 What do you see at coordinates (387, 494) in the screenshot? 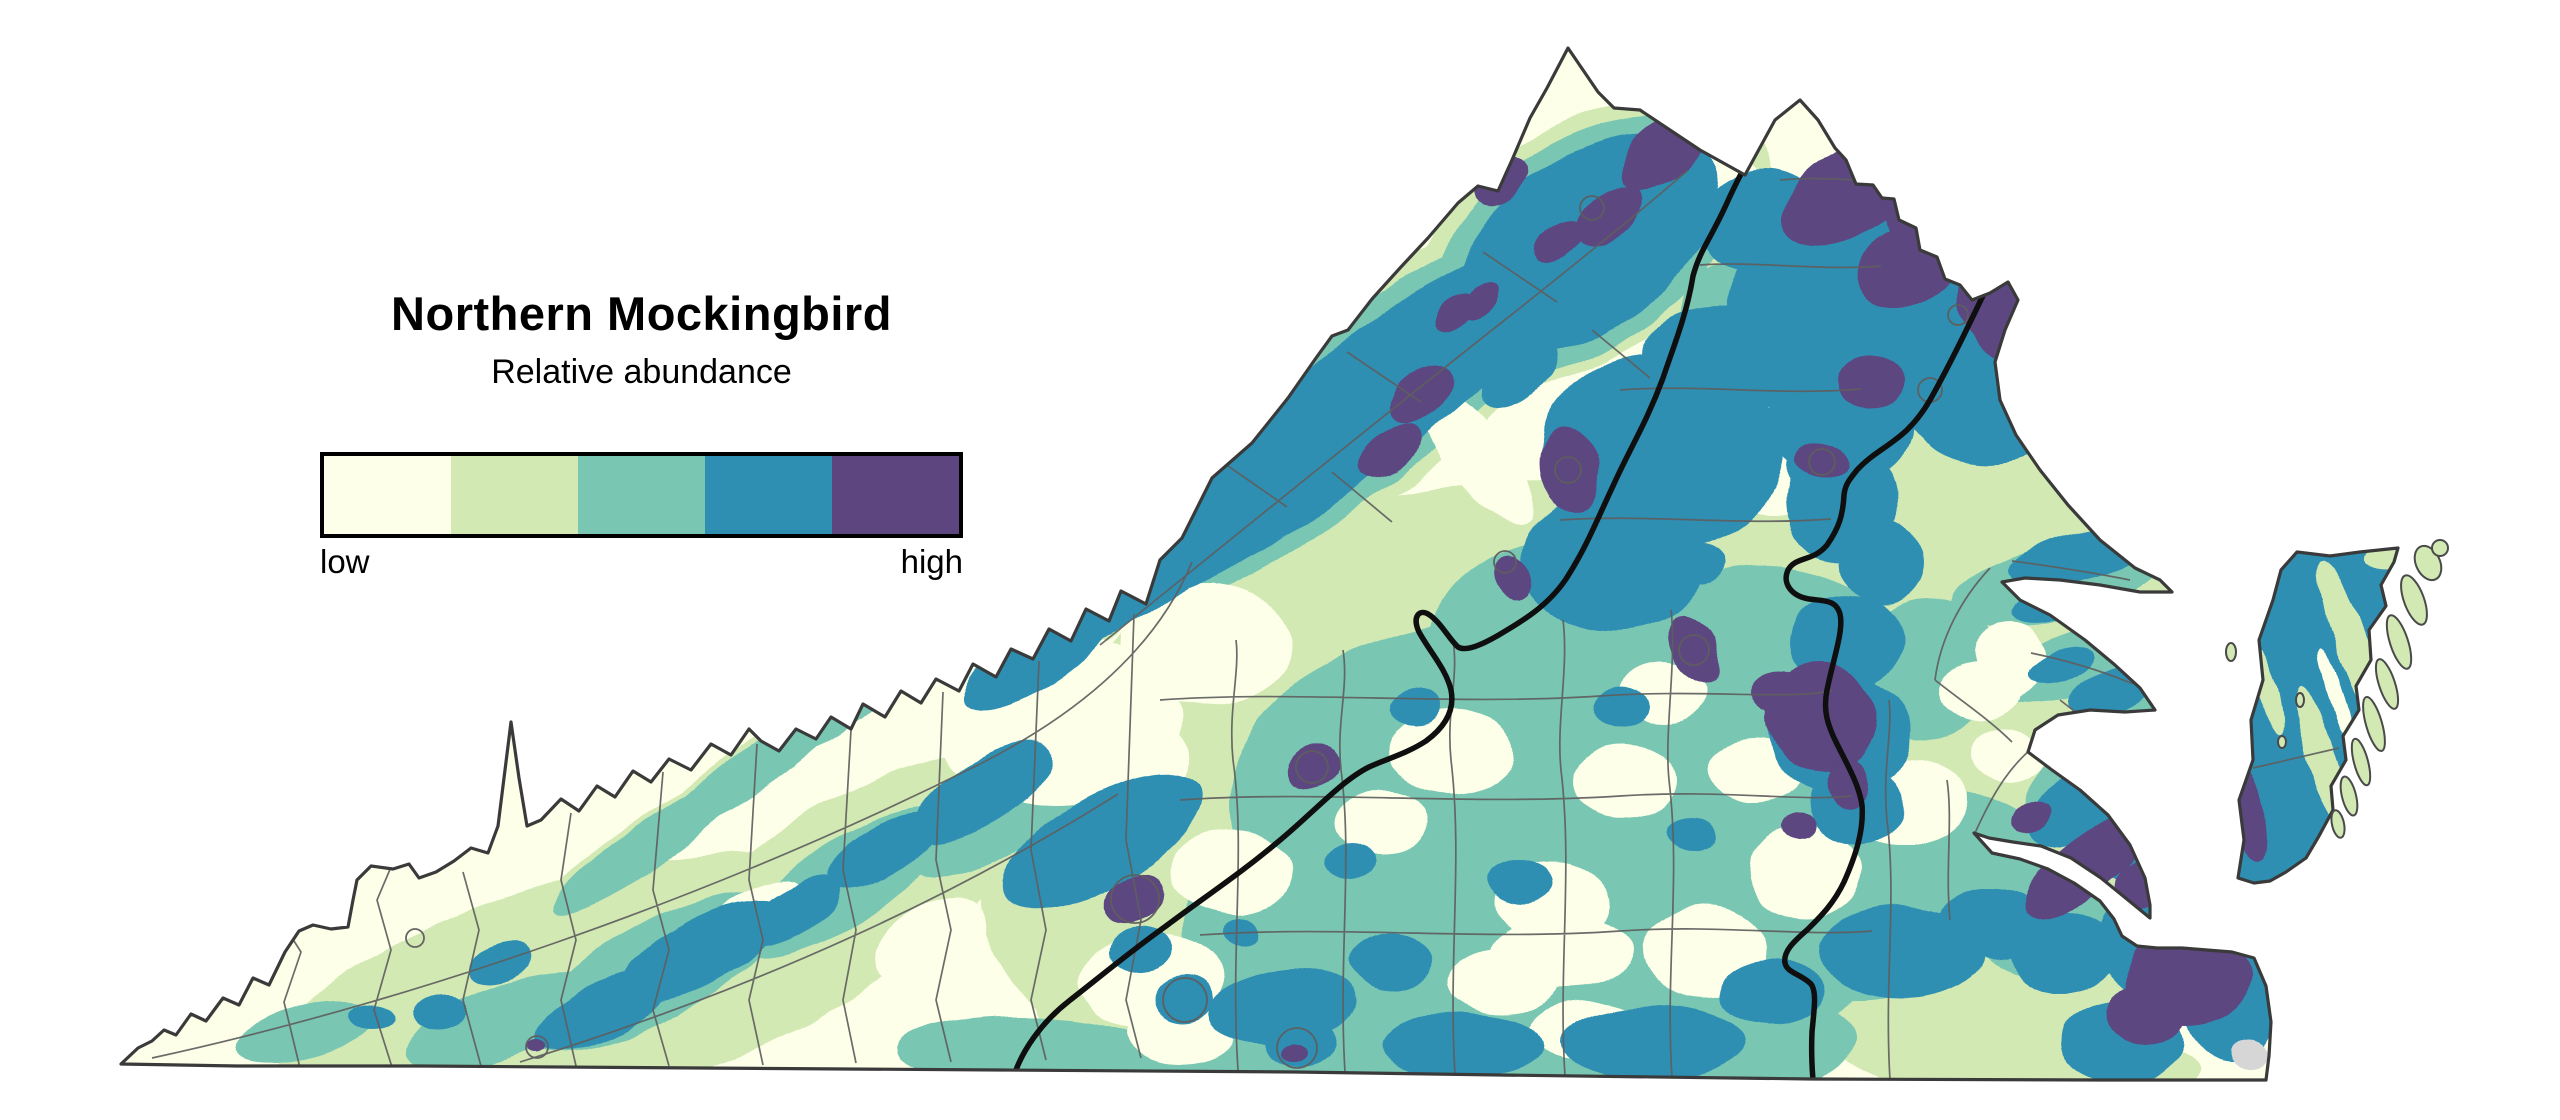
I see `legend-swatch-lowest` at bounding box center [387, 494].